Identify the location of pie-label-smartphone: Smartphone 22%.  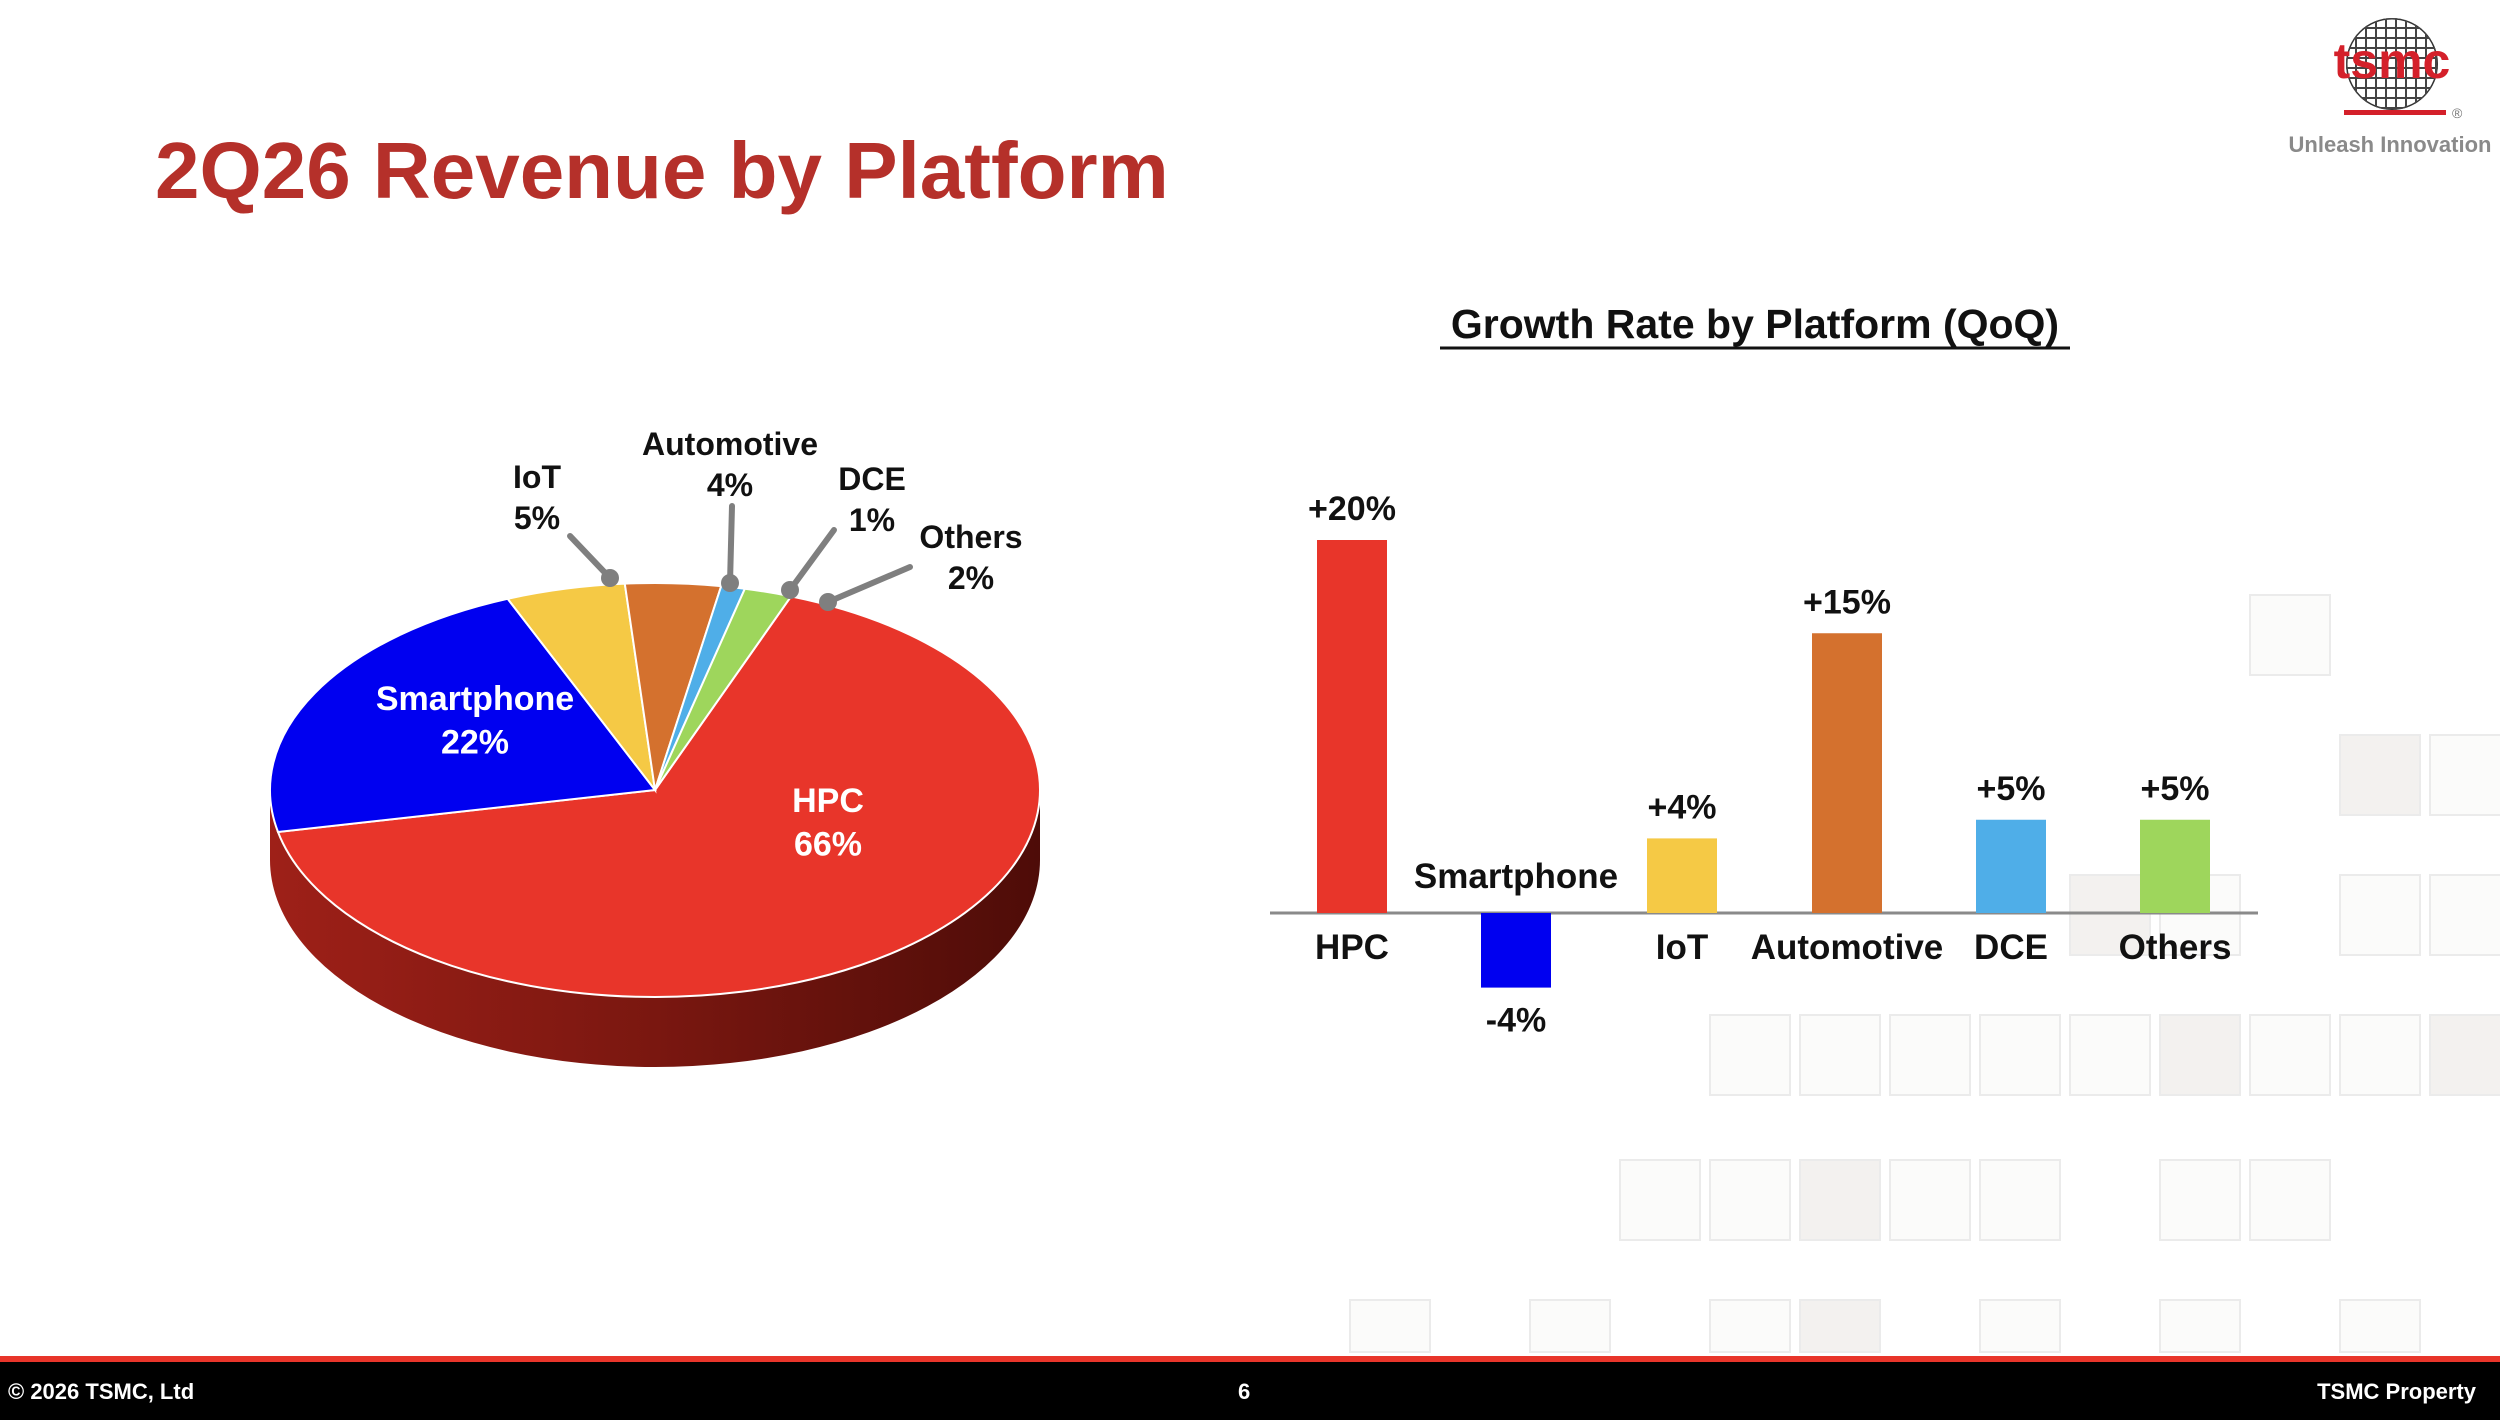
(475, 721).